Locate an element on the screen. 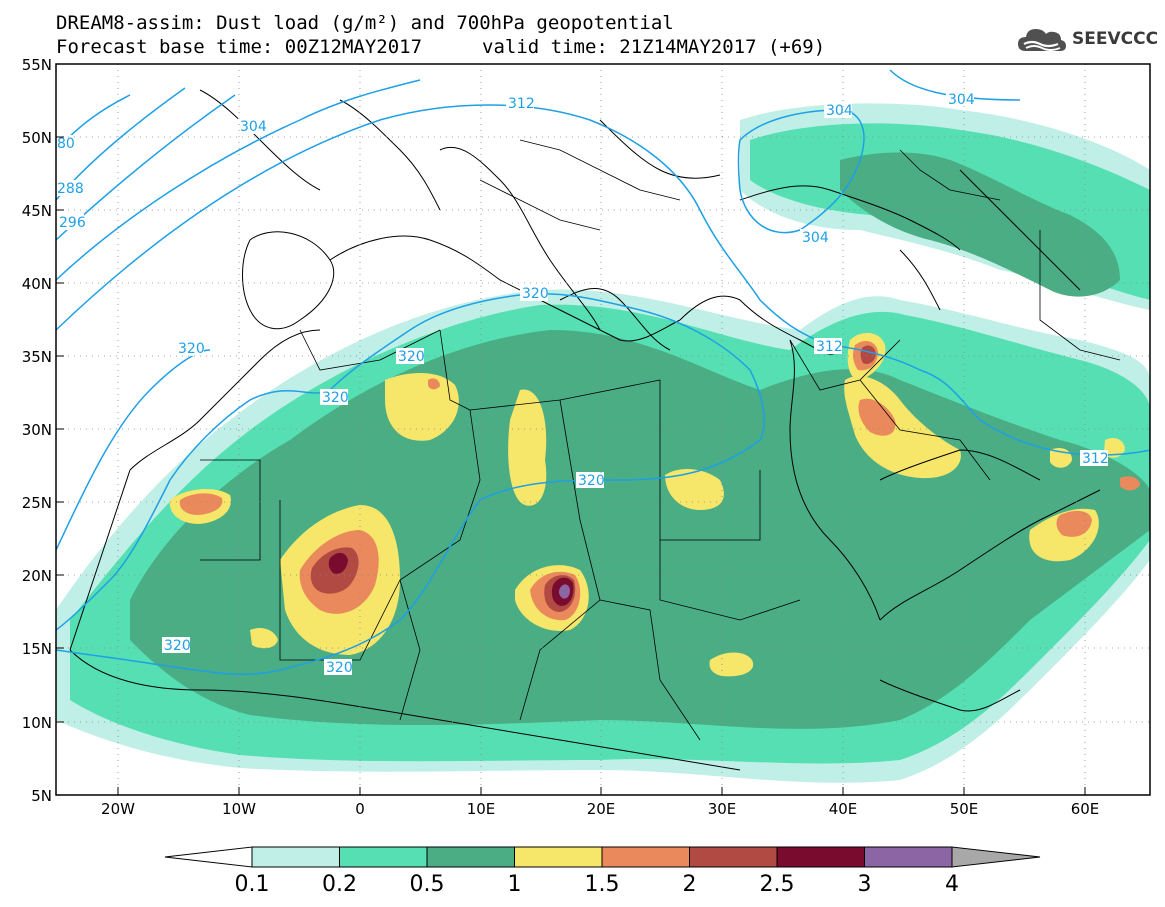 Image resolution: width=1165 pixels, height=907 pixels. contour-label-304-d: 304 is located at coordinates (960, 99).